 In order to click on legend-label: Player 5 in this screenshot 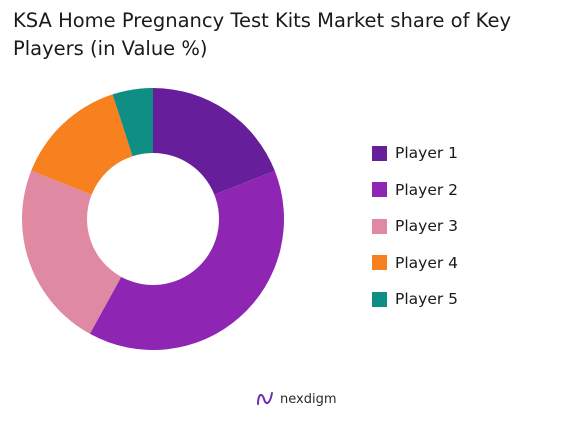, I will do `click(427, 299)`.